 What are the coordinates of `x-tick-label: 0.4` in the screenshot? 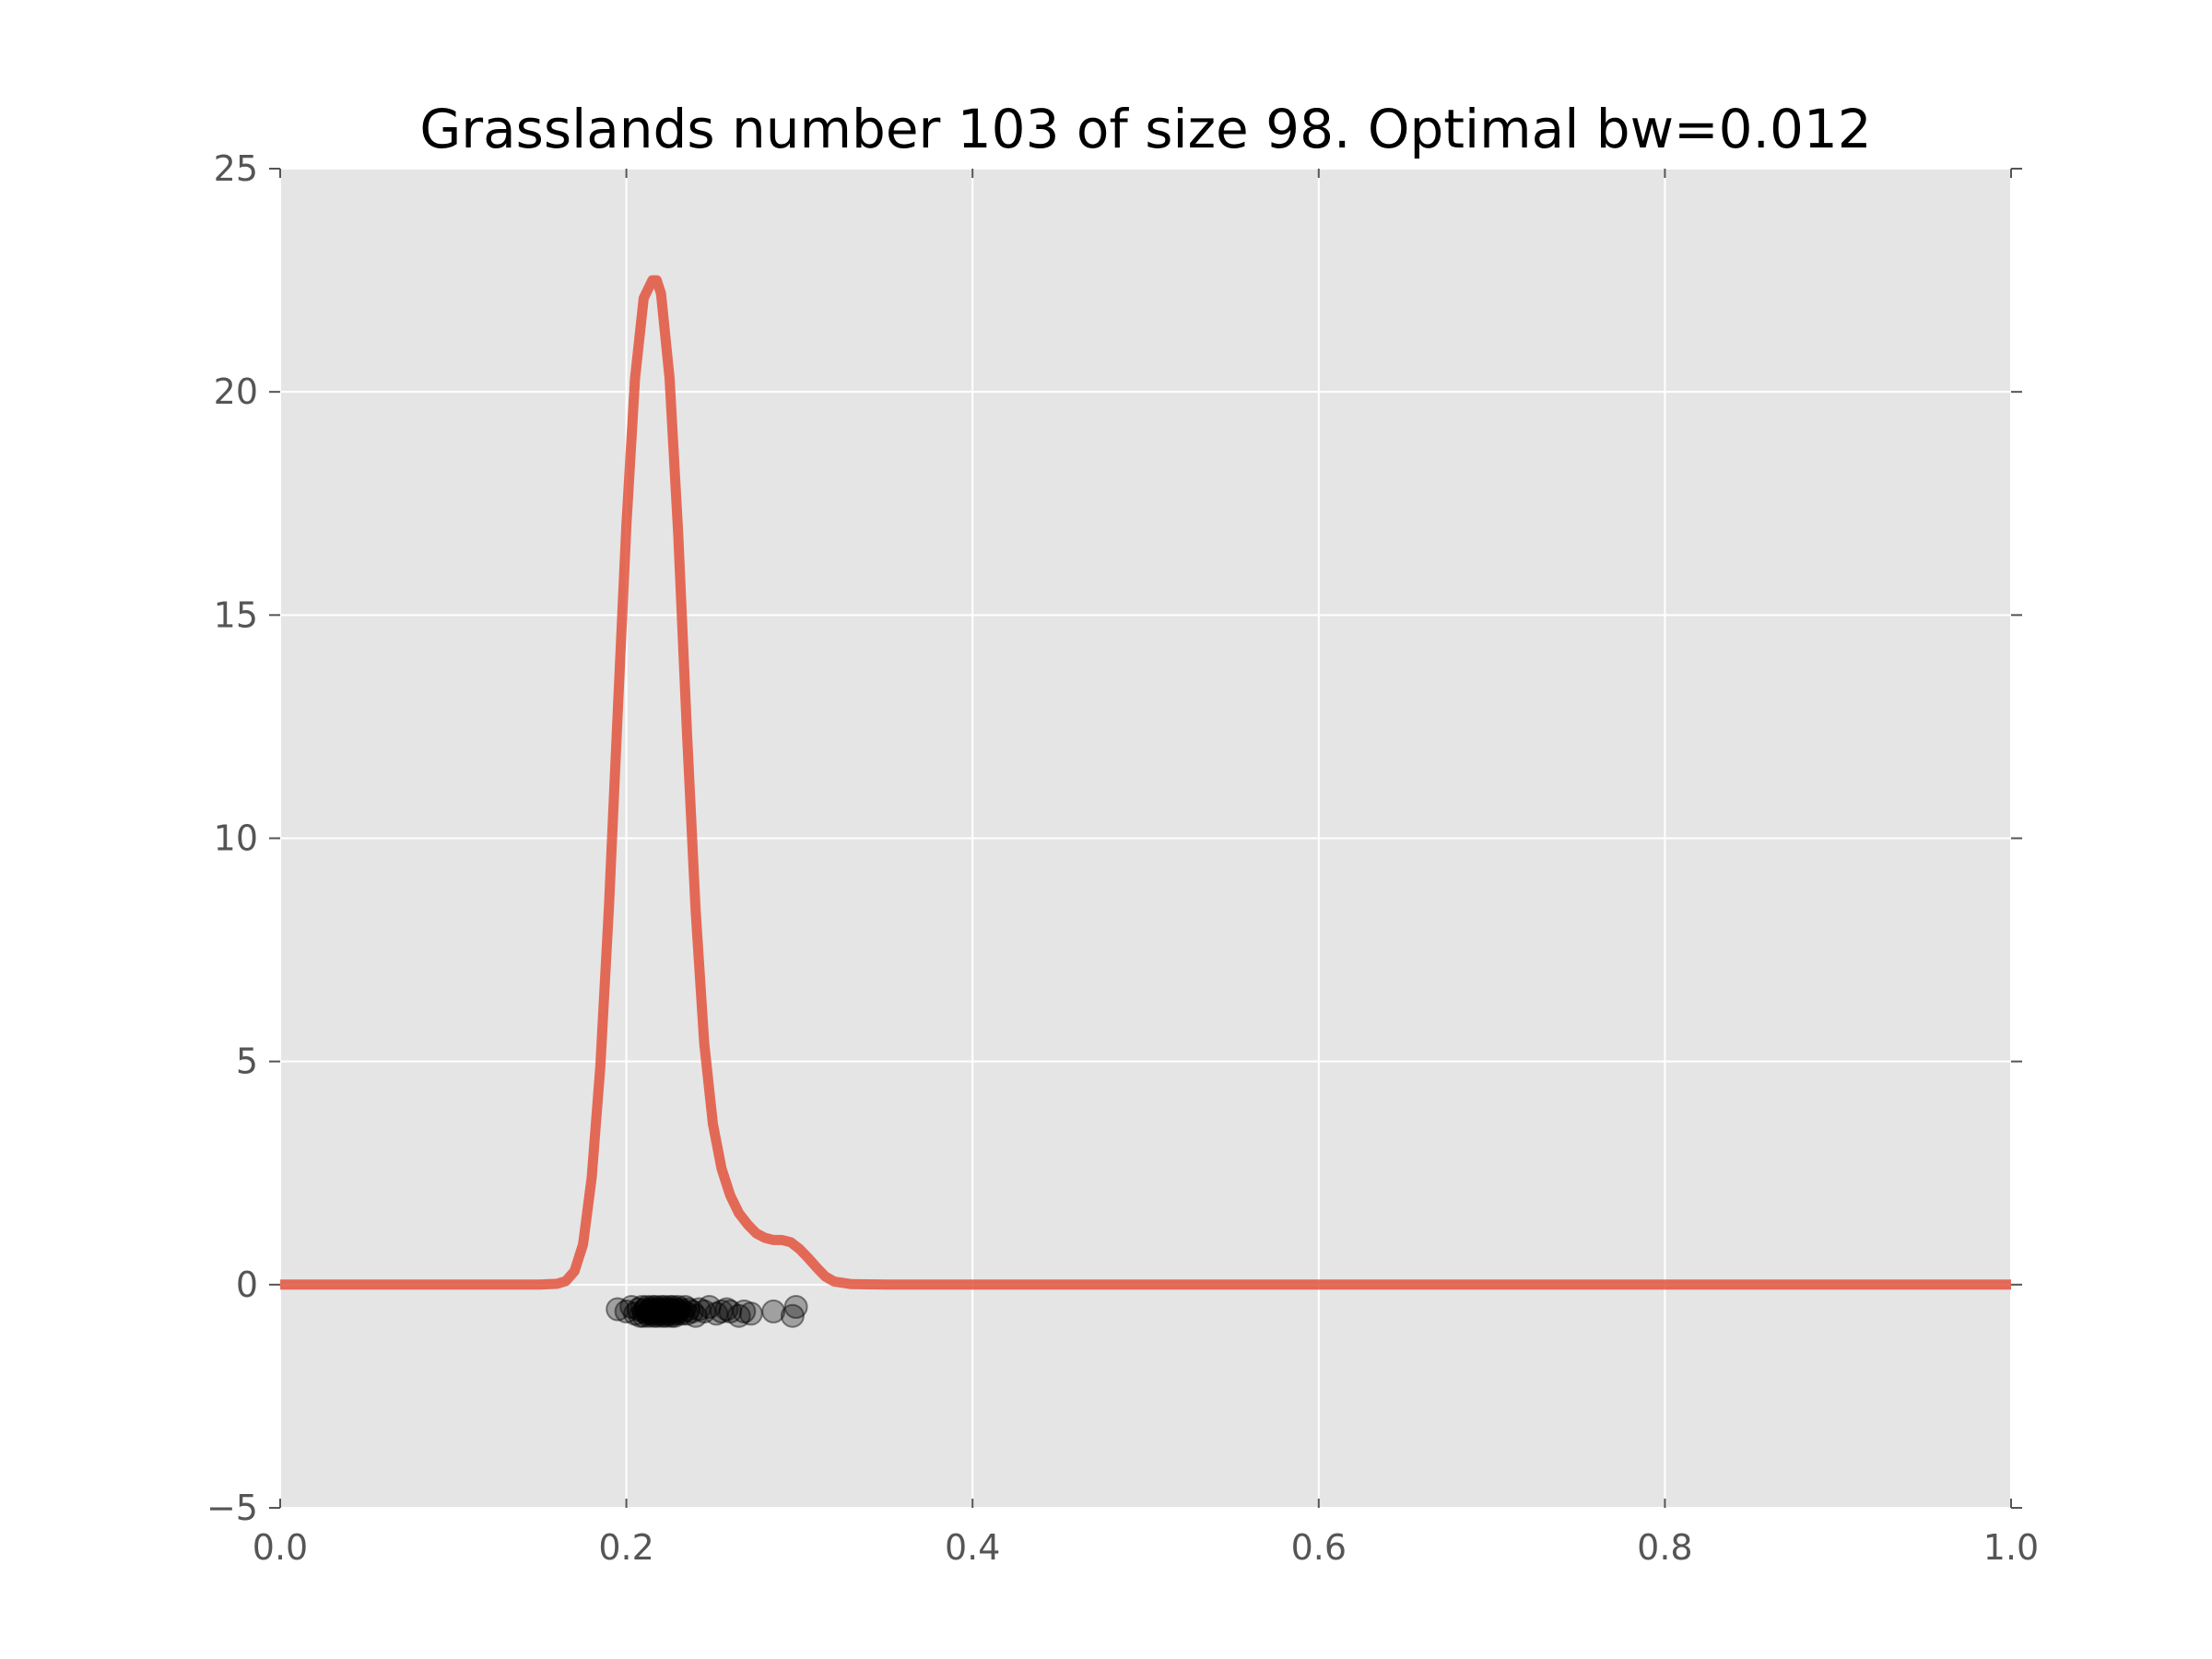 It's located at (972, 1547).